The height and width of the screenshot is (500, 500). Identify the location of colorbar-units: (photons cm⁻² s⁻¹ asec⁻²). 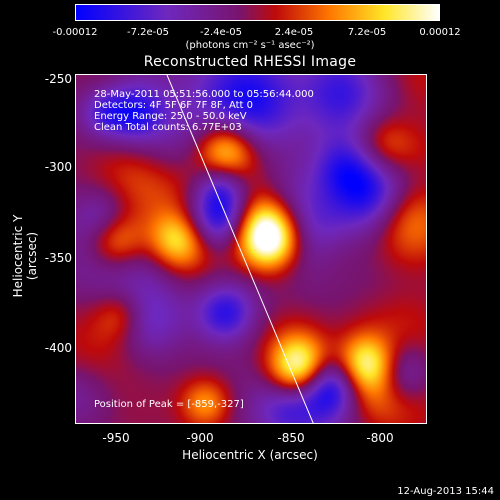
(250, 45).